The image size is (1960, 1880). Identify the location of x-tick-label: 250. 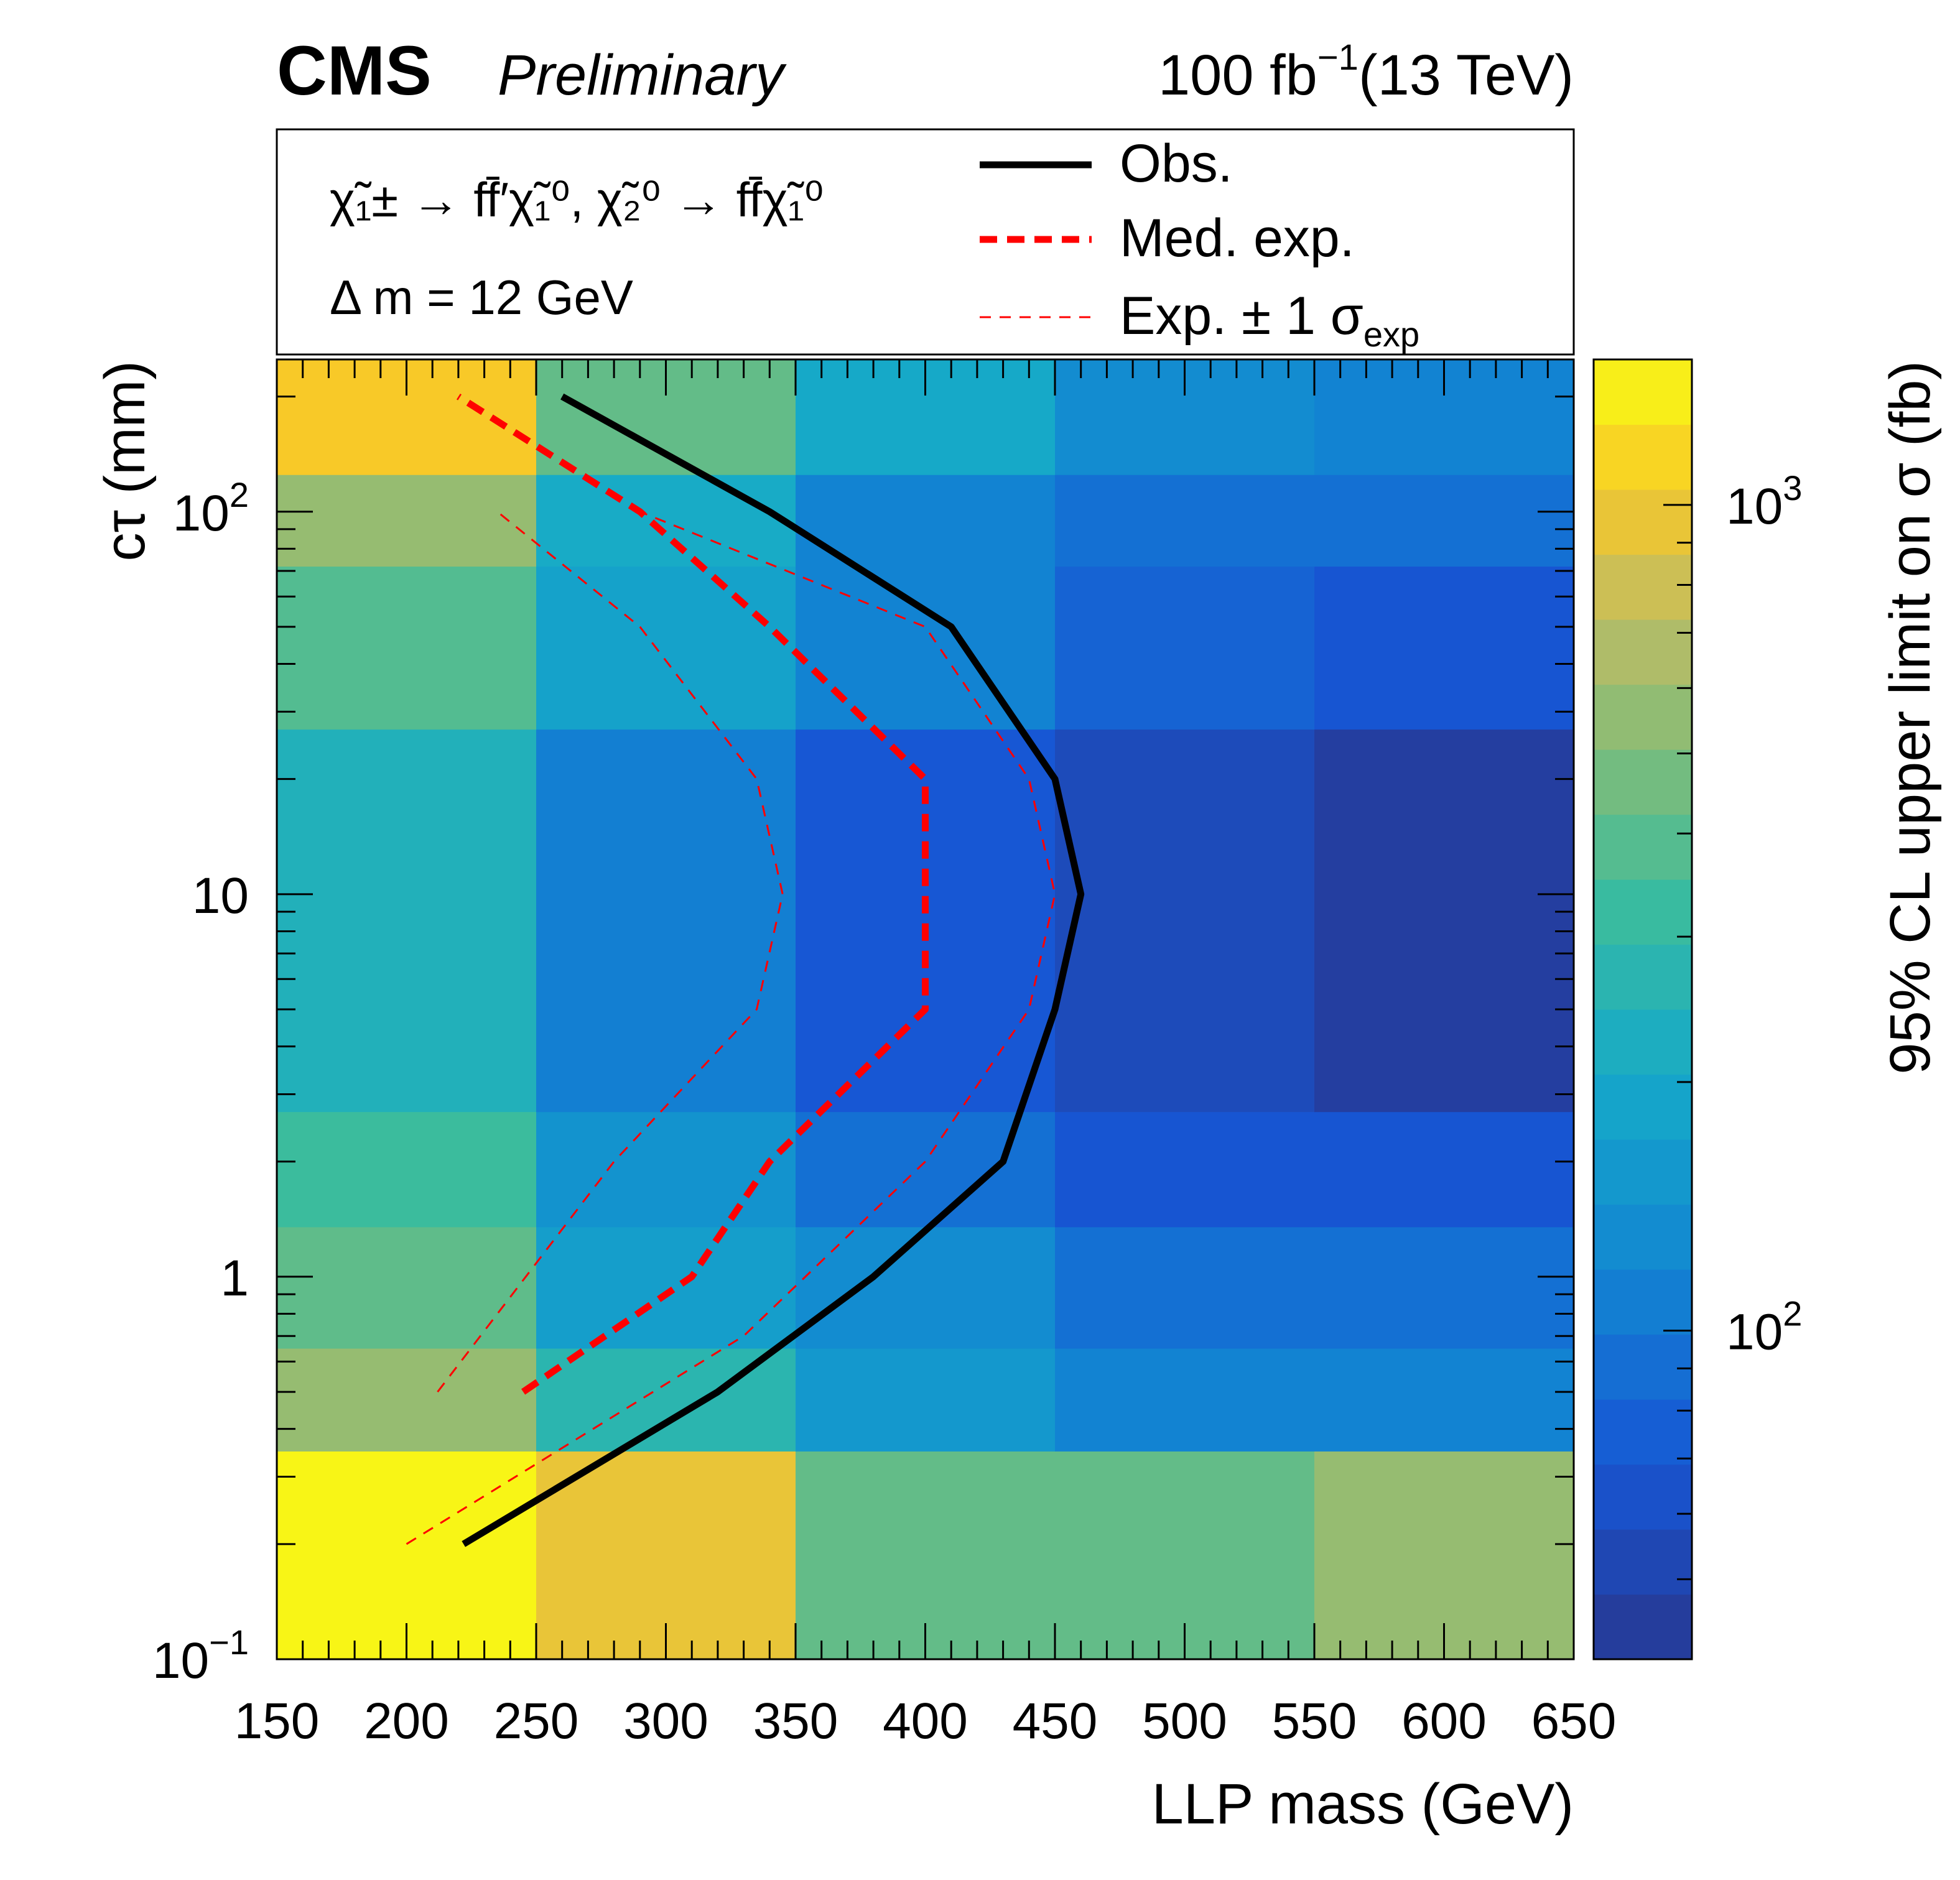
(536, 1721).